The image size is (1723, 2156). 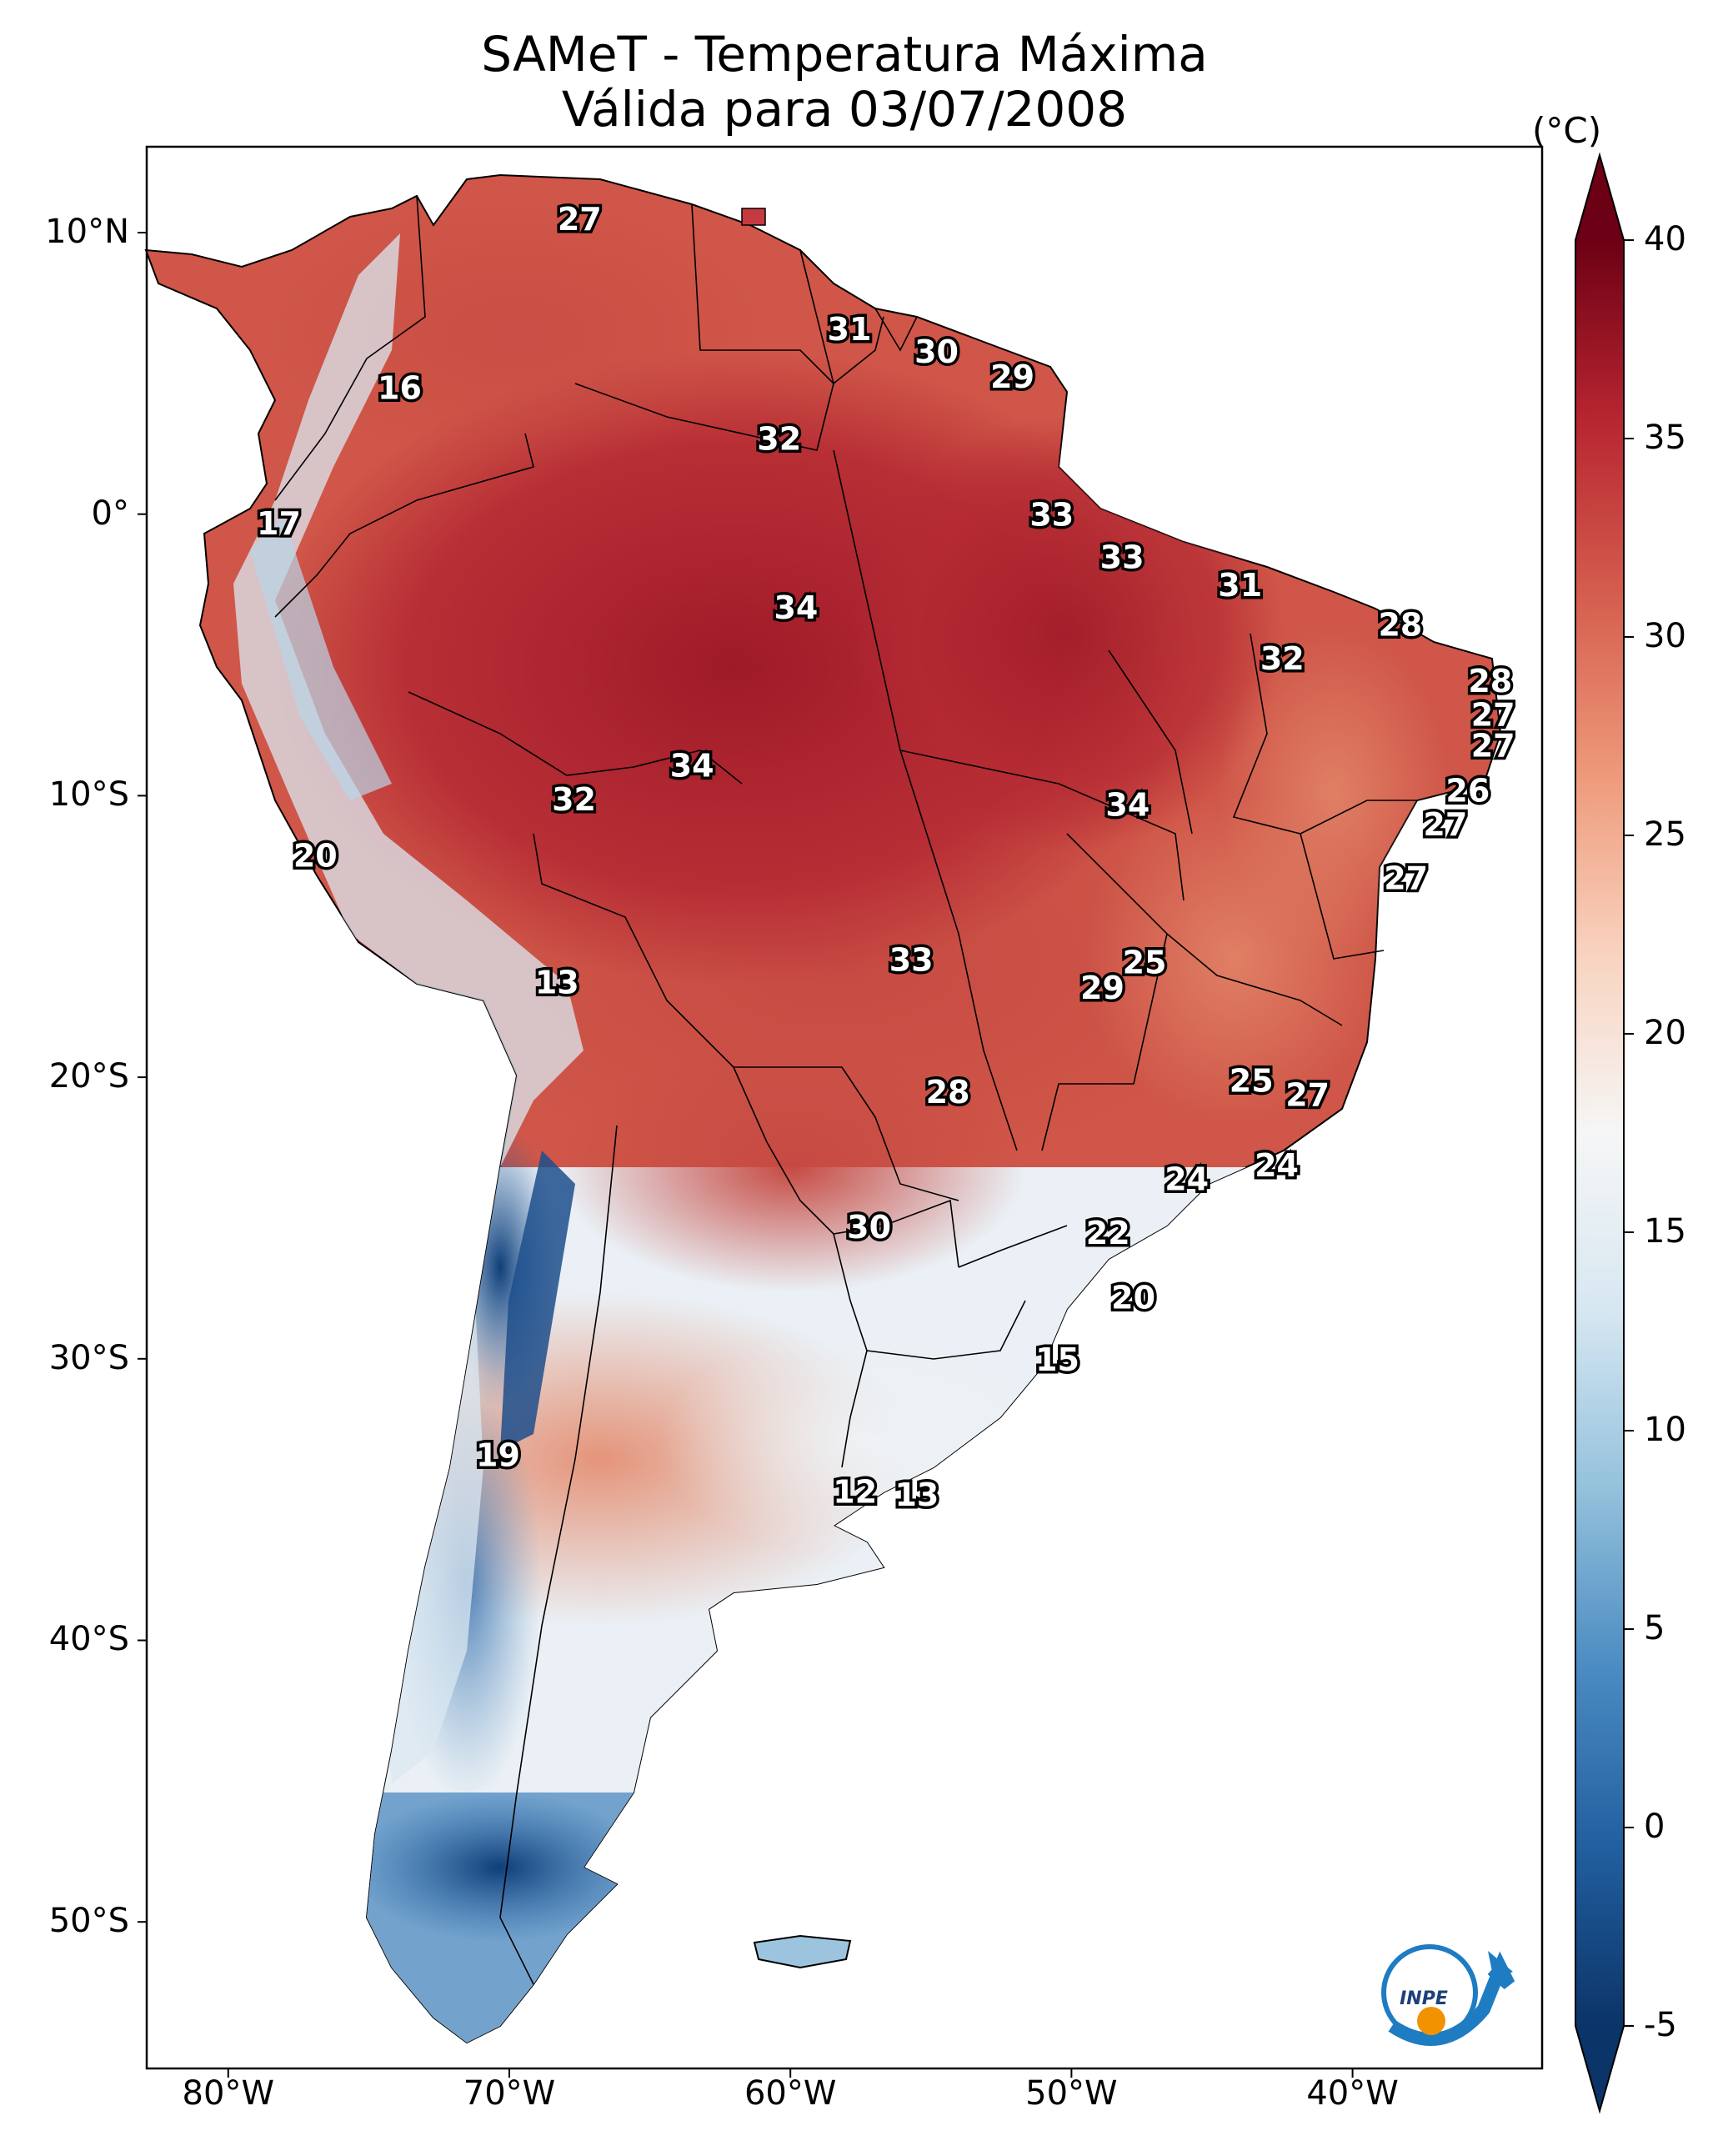 I want to click on latitude-tick-label: 20°S, so click(x=89, y=1076).